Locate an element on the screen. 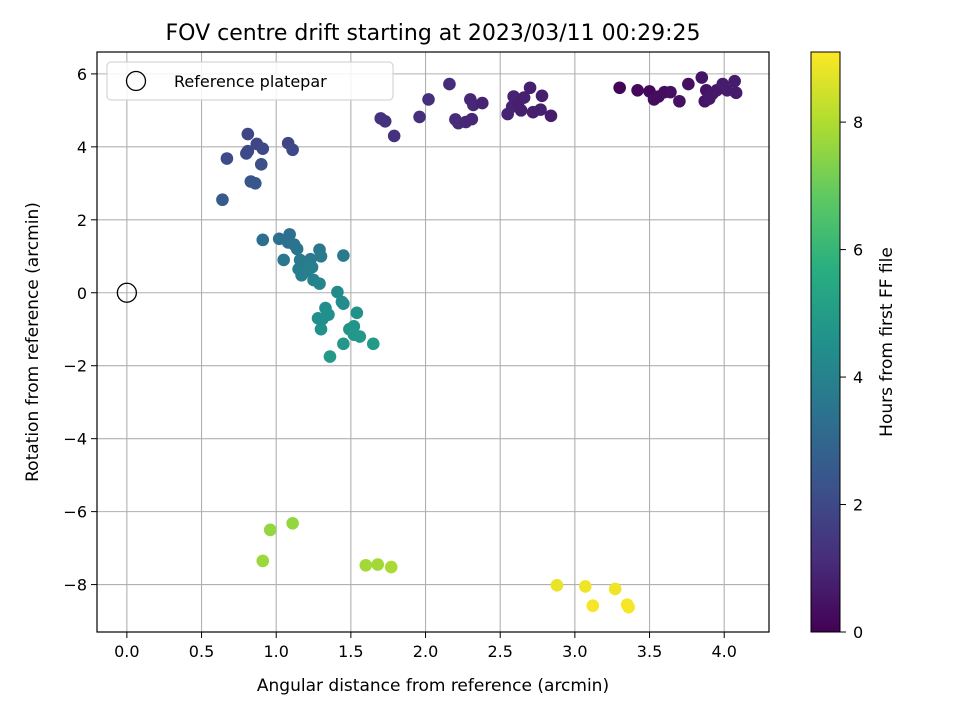 The height and width of the screenshot is (720, 960). x-tick-label: 0.5 is located at coordinates (201, 651).